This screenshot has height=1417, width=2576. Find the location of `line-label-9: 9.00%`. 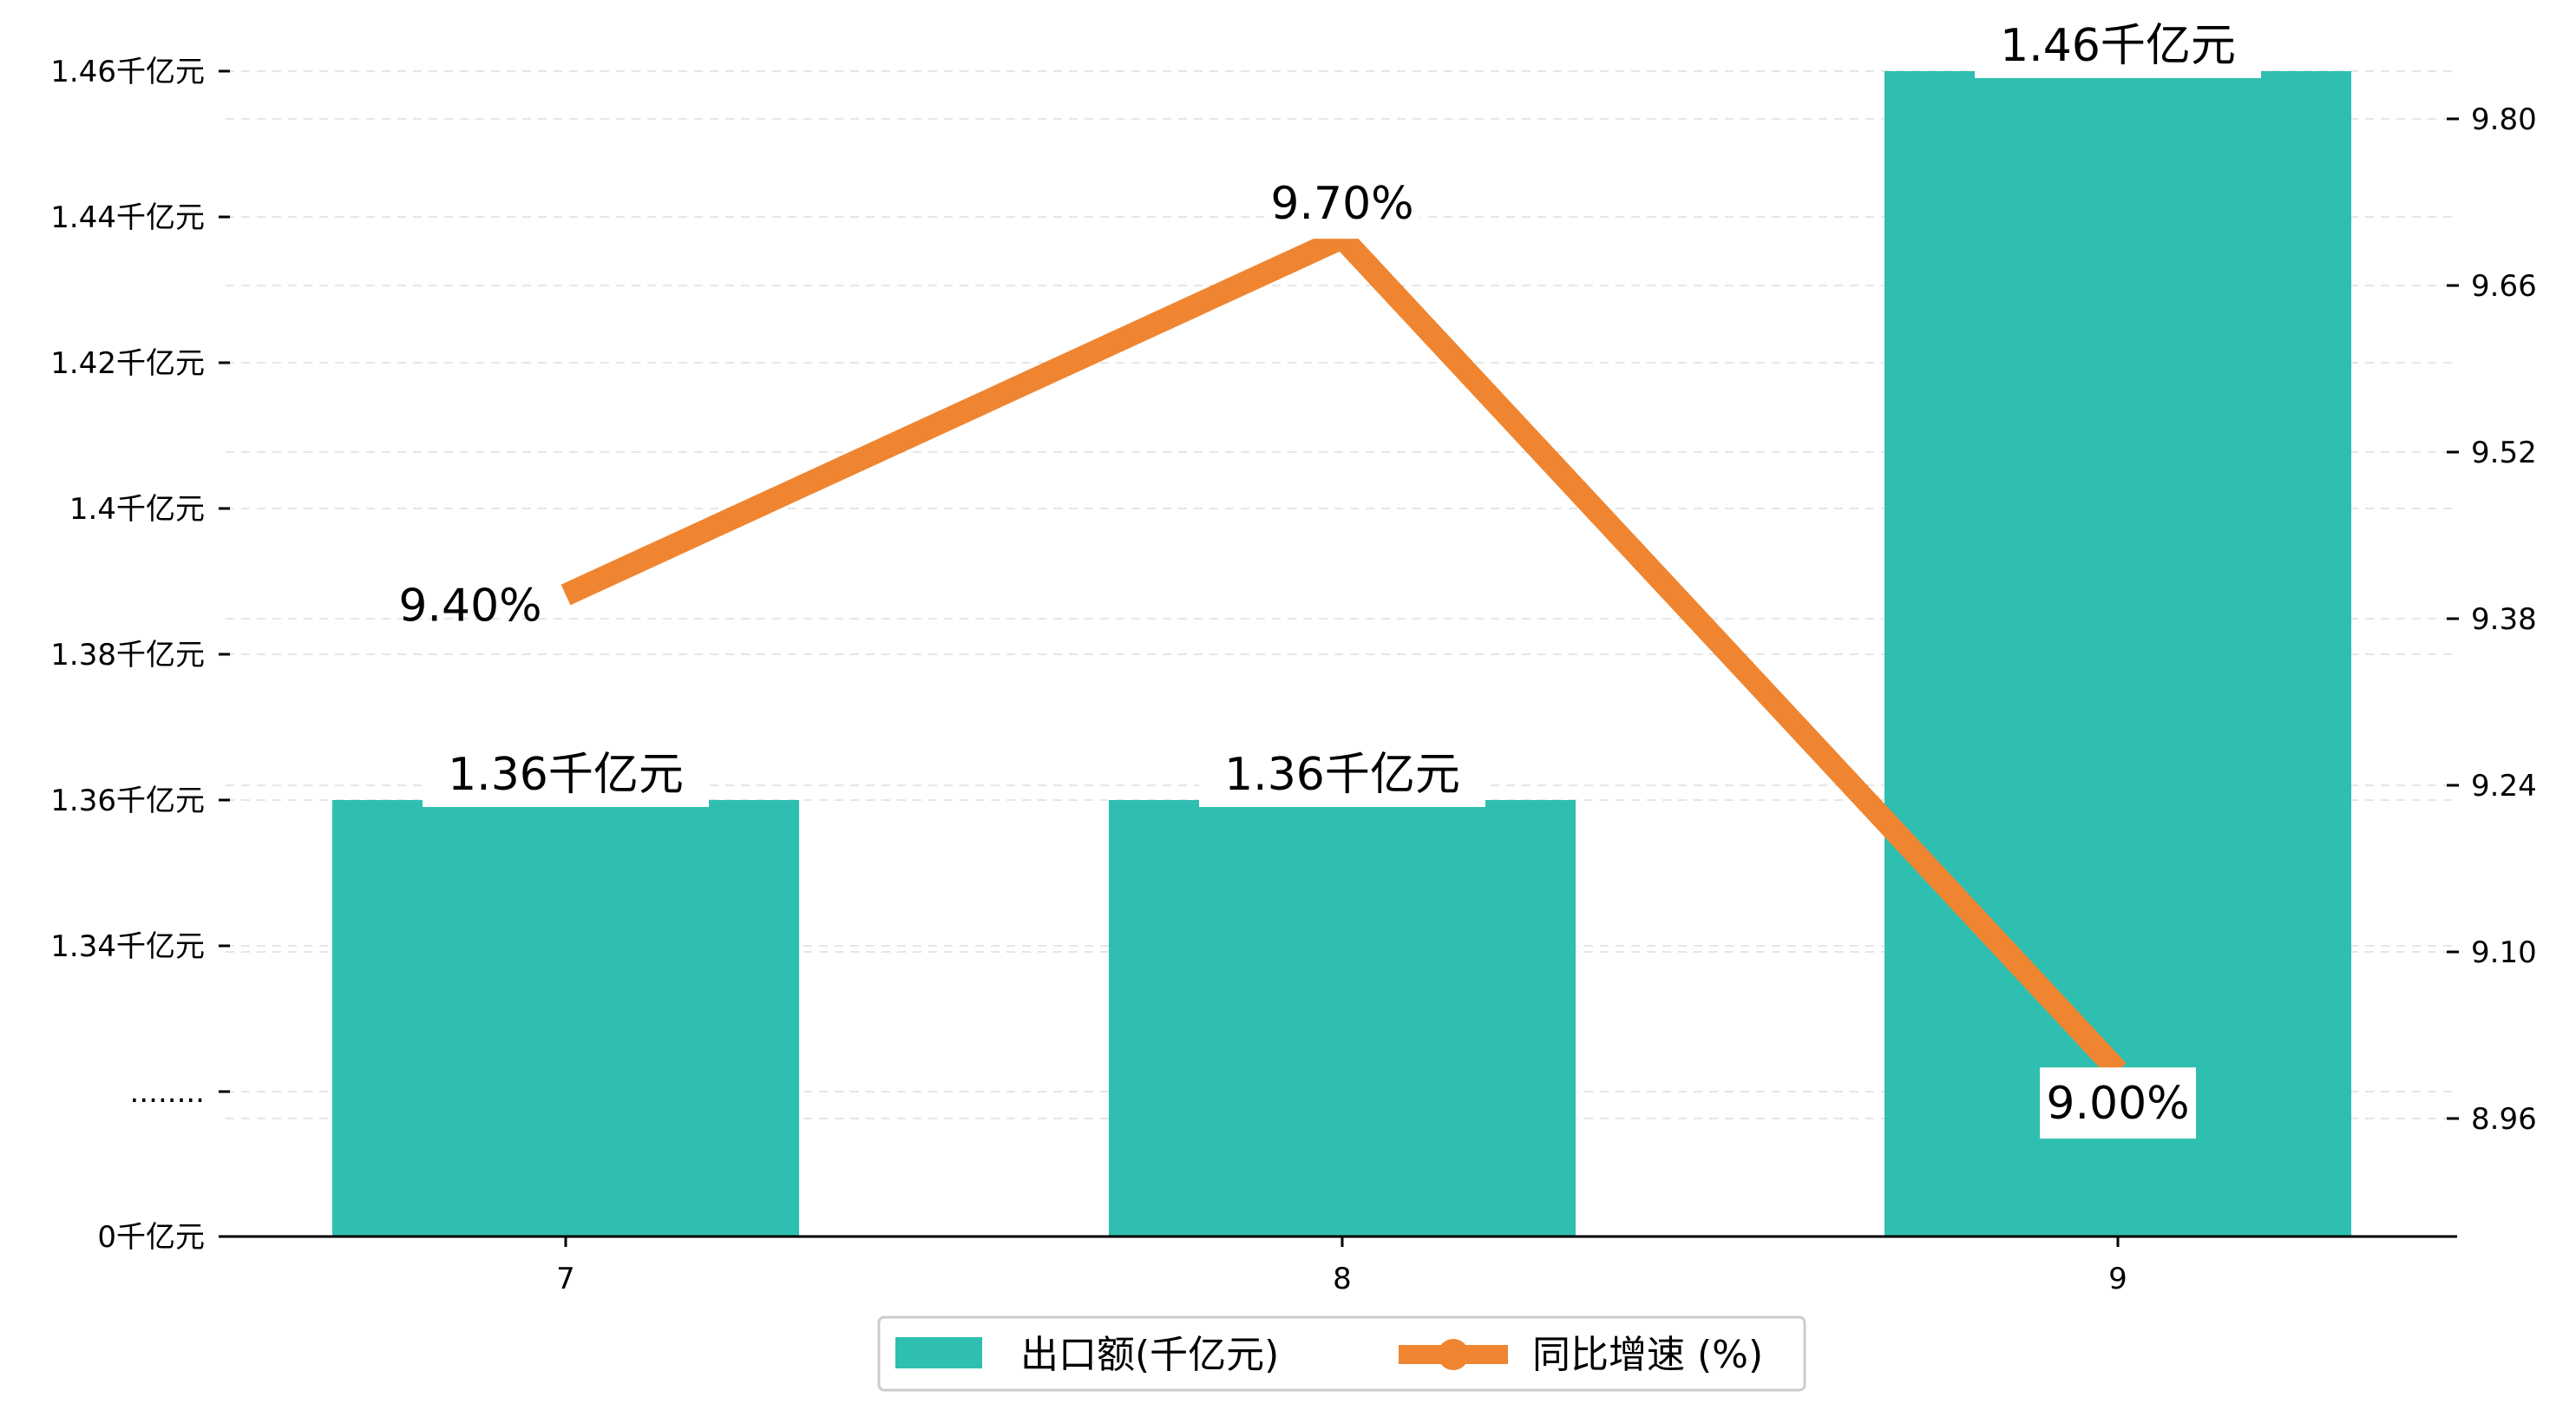

line-label-9: 9.00% is located at coordinates (2118, 1103).